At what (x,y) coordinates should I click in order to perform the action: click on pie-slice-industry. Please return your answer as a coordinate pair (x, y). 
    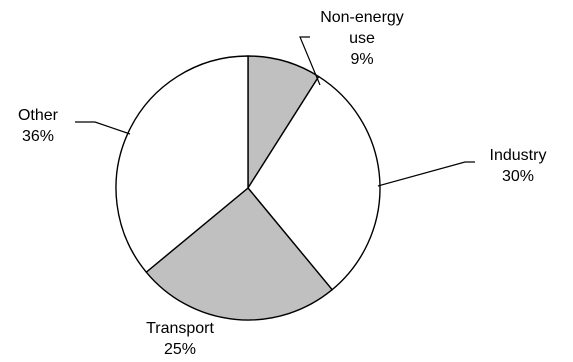
    Looking at the image, I should click on (314, 183).